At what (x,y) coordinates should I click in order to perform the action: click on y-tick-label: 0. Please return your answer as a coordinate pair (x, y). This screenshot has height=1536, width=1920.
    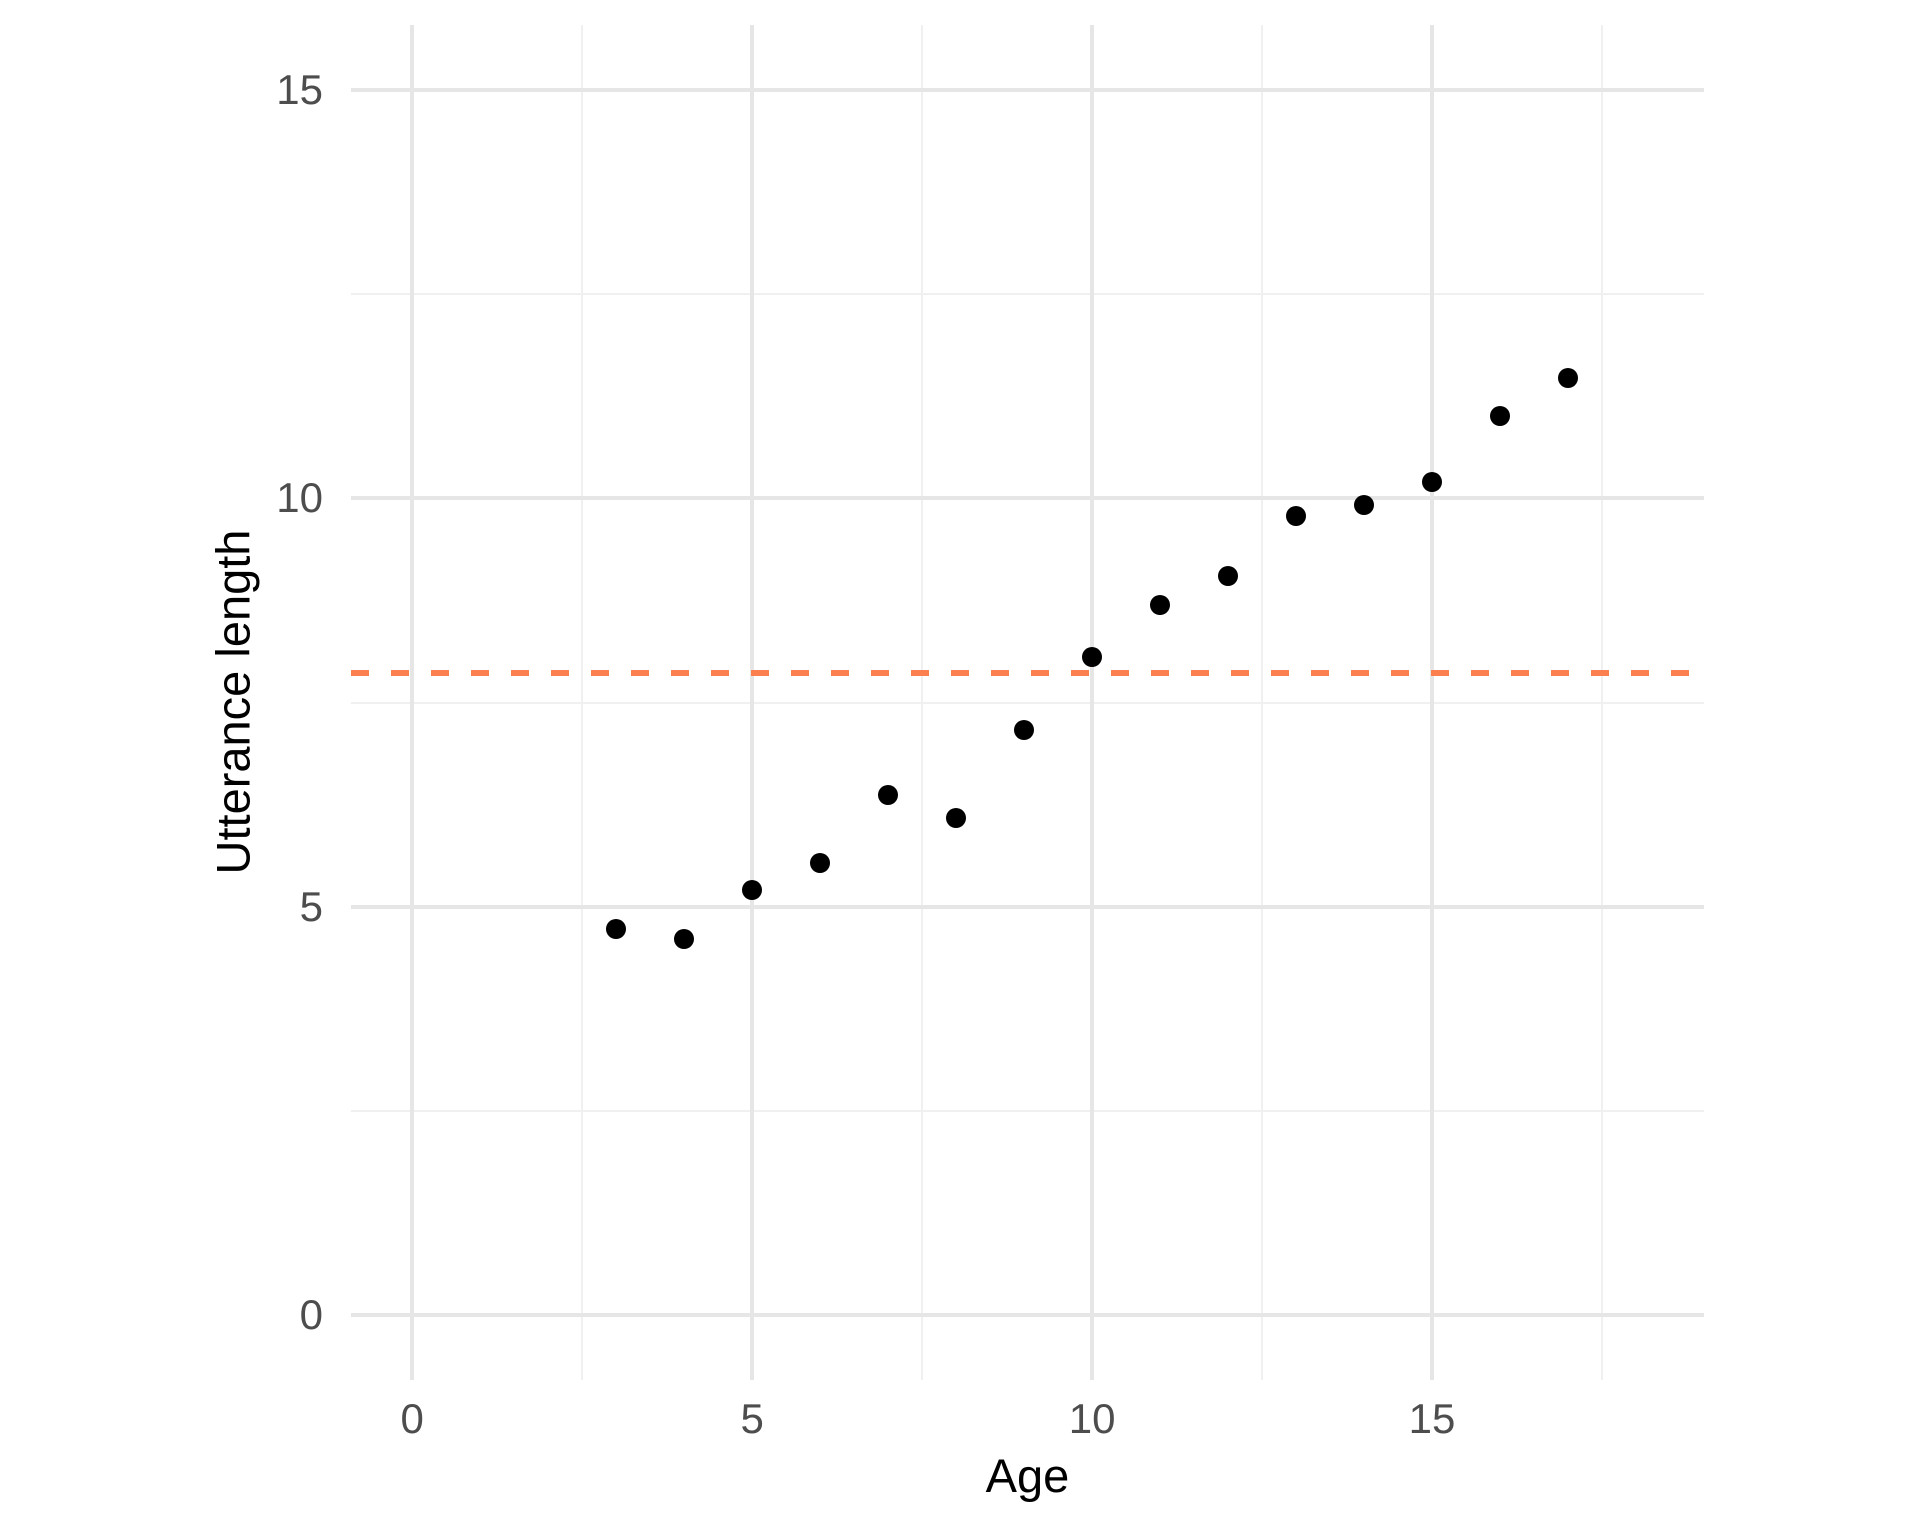
    Looking at the image, I should click on (311, 1314).